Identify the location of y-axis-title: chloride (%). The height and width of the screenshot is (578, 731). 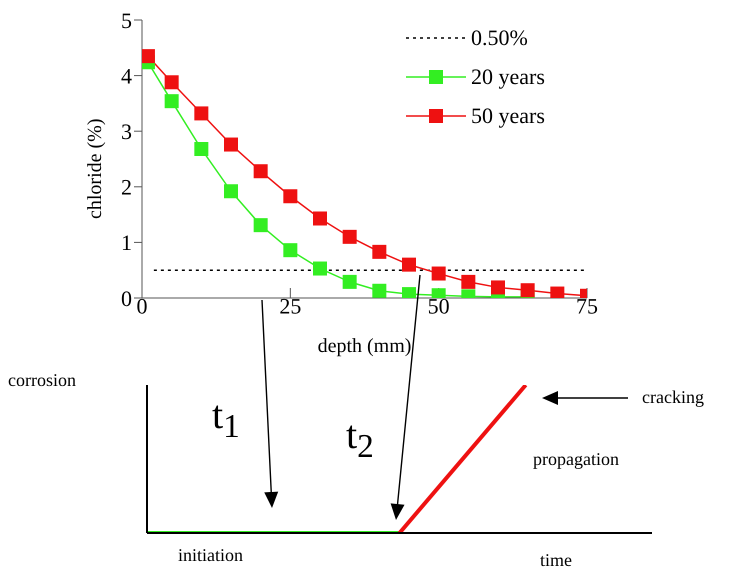
(95, 168).